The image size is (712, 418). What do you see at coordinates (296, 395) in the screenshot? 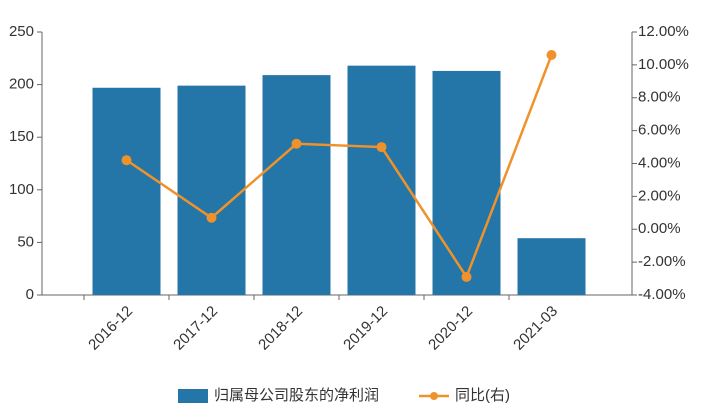
I see `legend-label: 归属母公司股东的净利润` at bounding box center [296, 395].